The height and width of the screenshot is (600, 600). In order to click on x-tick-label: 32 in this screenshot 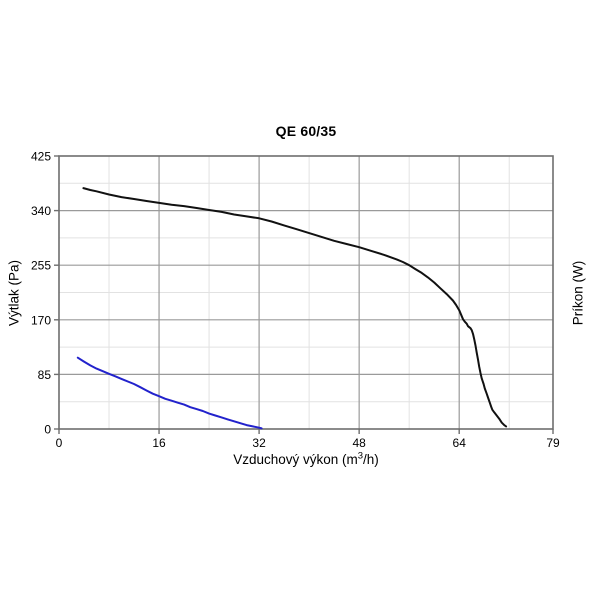, I will do `click(259, 443)`.